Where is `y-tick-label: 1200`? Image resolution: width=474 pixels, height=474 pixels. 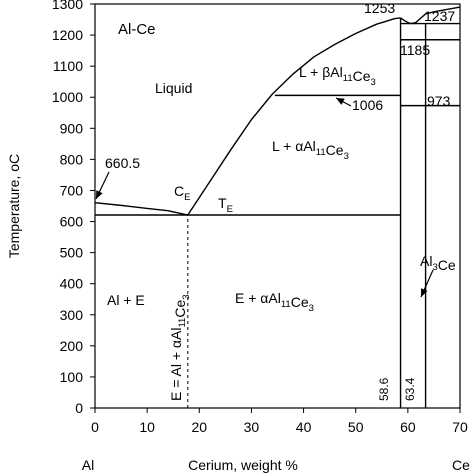
y-tick-label: 1200 is located at coordinates (67, 35).